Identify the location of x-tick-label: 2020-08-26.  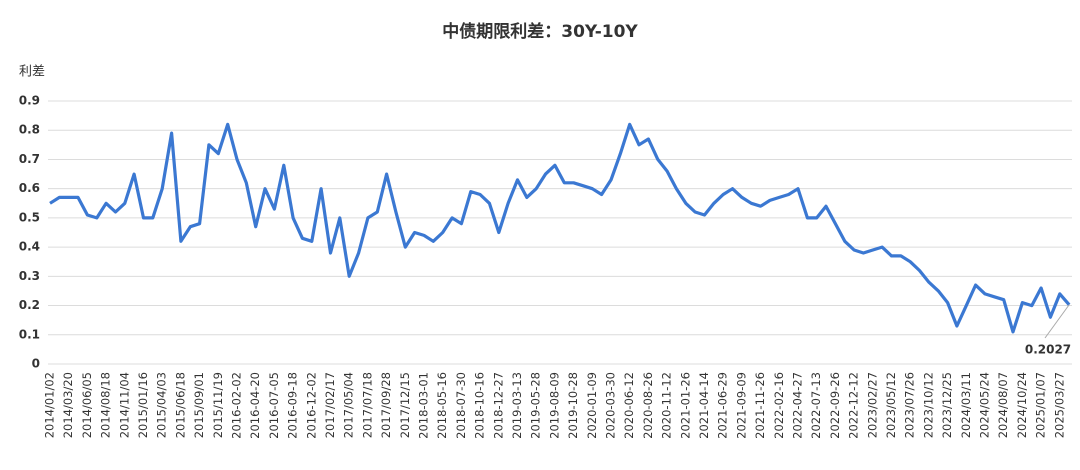
(648, 405).